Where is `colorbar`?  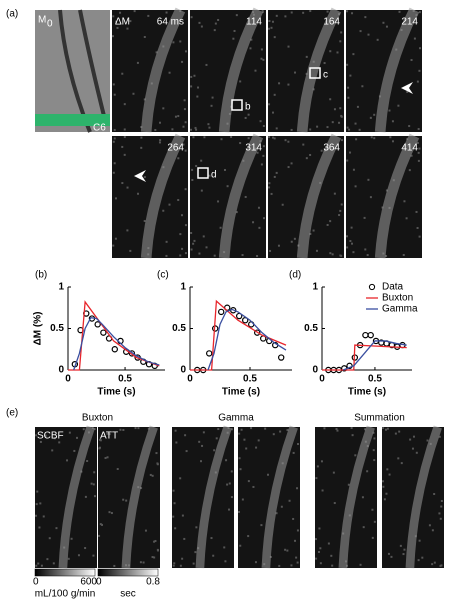
colorbar is located at coordinates (65, 572).